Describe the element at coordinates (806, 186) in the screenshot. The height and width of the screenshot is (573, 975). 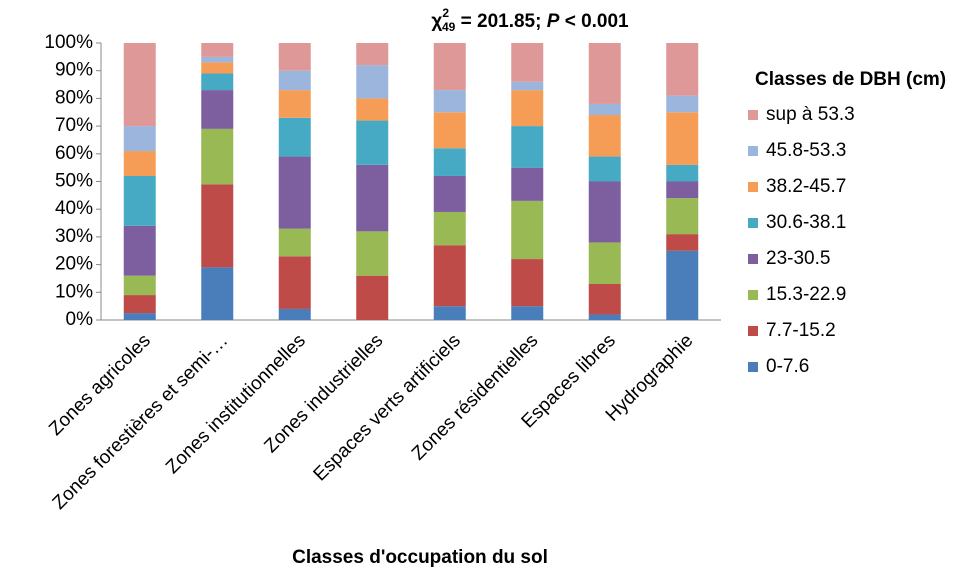
I see `legend-label: 38.2-45.7` at that location.